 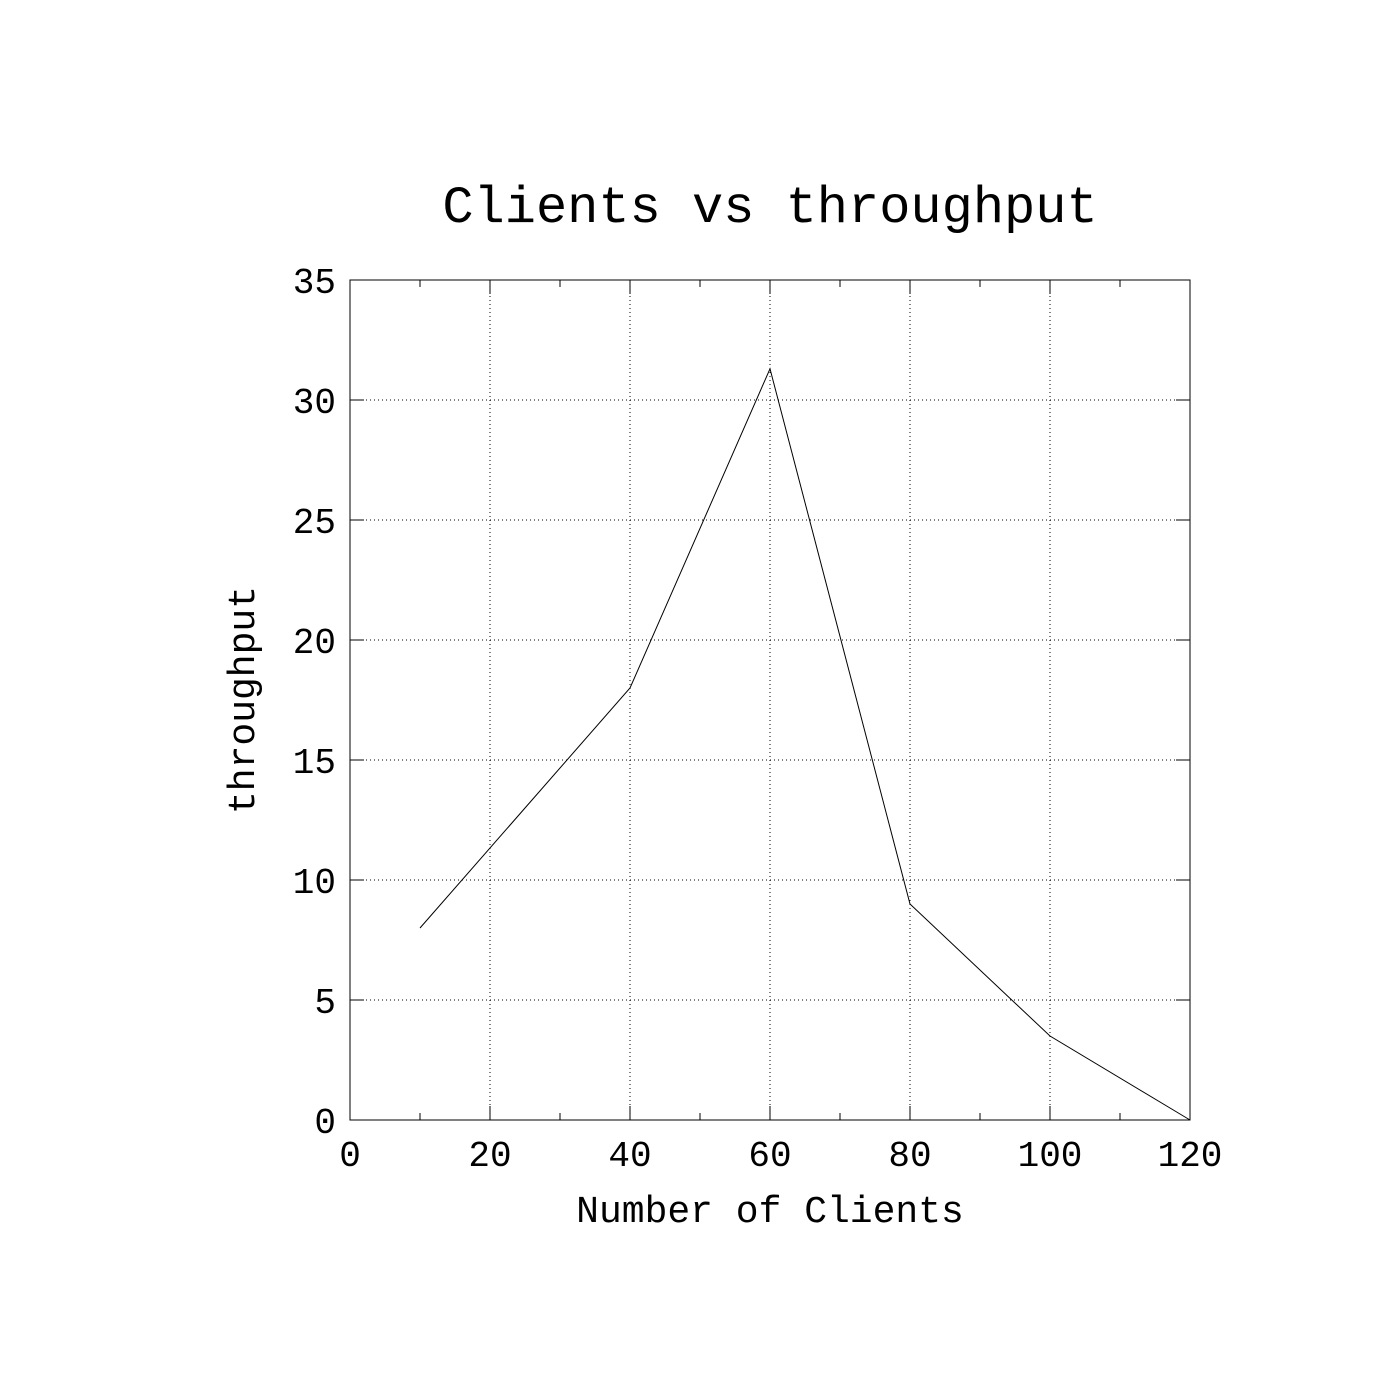 I want to click on y-tick-label: 10, so click(x=314, y=883).